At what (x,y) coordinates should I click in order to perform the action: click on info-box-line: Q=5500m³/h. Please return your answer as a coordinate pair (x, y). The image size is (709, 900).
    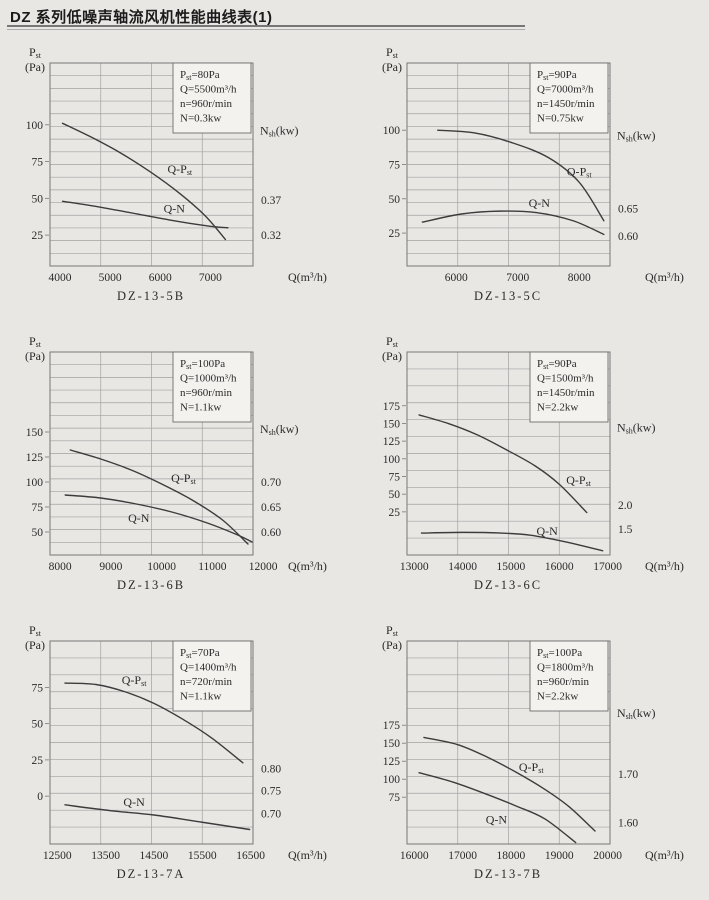
    Looking at the image, I should click on (208, 90).